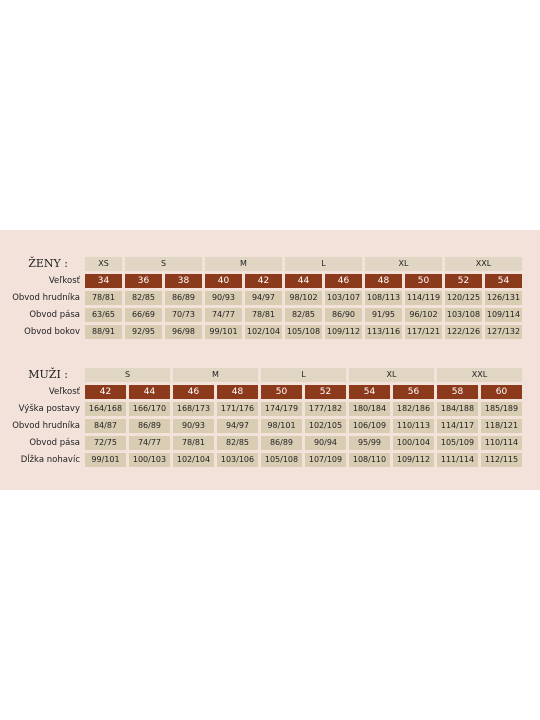 The width and height of the screenshot is (540, 720). Describe the element at coordinates (237, 409) in the screenshot. I see `value-cell: 171/176` at that location.